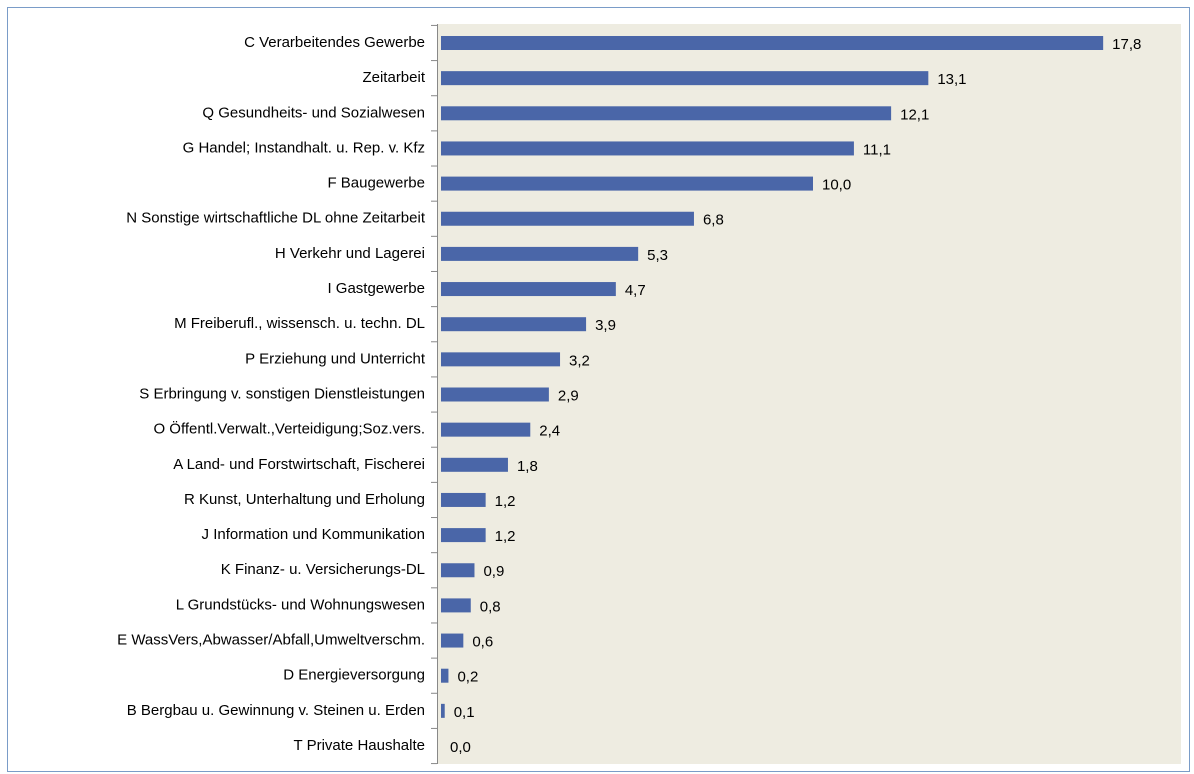 The height and width of the screenshot is (774, 1194). Describe the element at coordinates (304, 499) in the screenshot. I see `category-label: R Kunst, Unterhaltung und Erholung` at that location.